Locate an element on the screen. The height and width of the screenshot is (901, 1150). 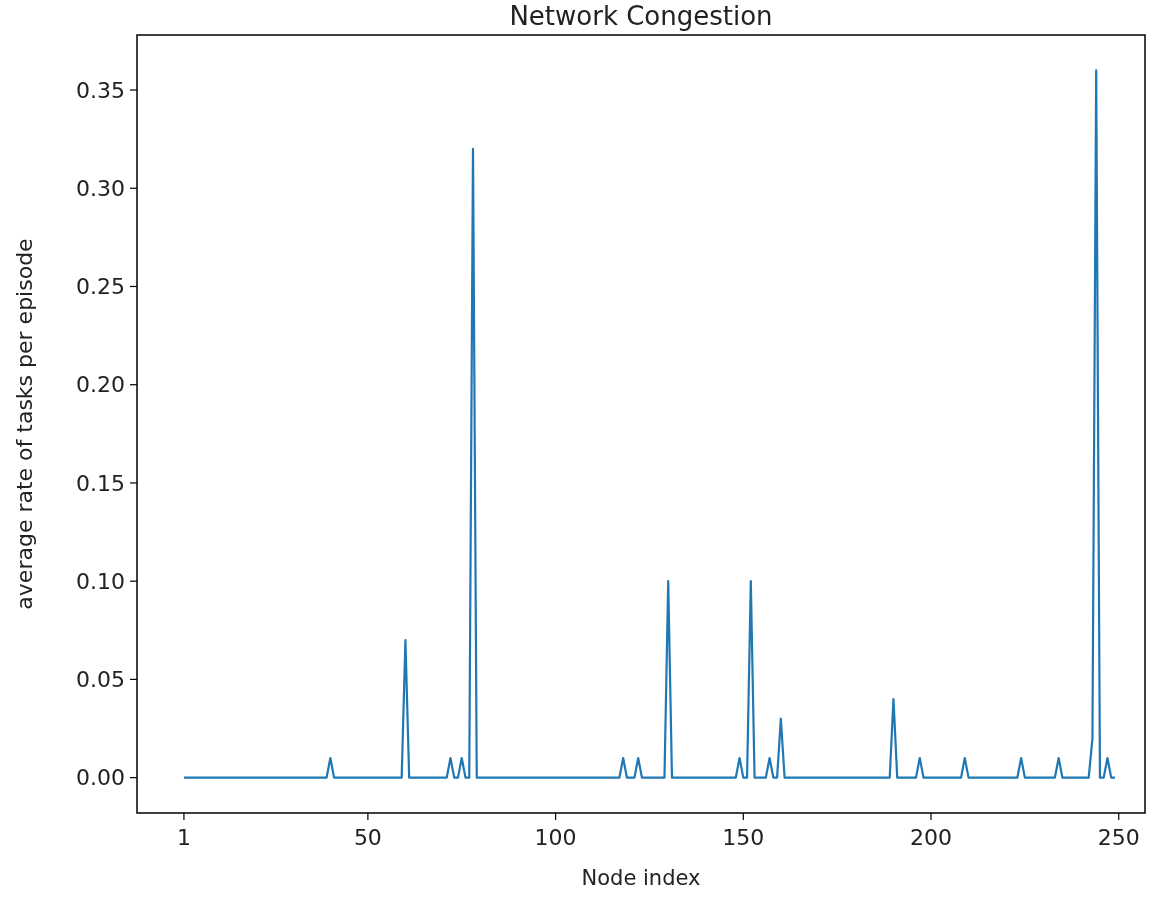
x-tick-label: 250 is located at coordinates (1118, 837).